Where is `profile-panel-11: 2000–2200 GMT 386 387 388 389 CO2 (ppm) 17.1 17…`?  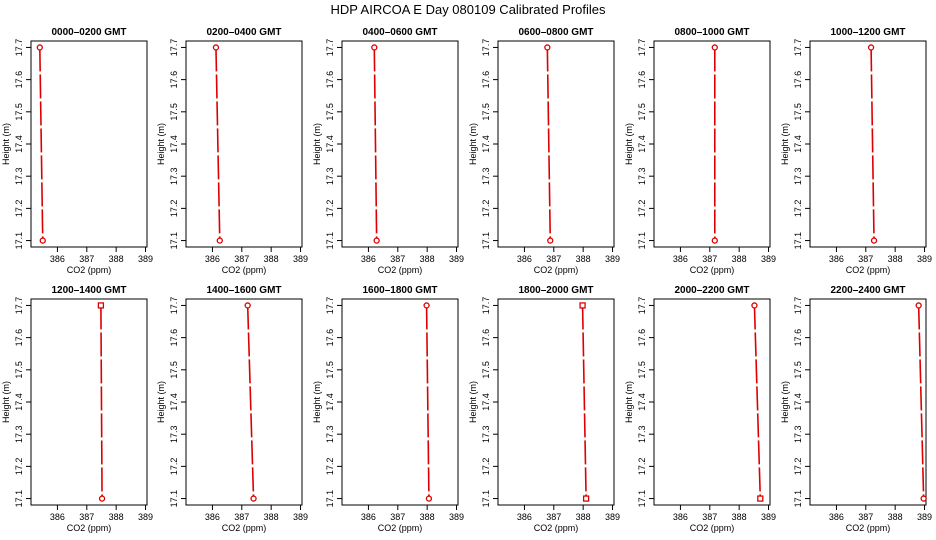 profile-panel-11: 2000–2200 GMT 386 387 388 389 CO2 (ppm) 17.1 17… is located at coordinates (700, 409).